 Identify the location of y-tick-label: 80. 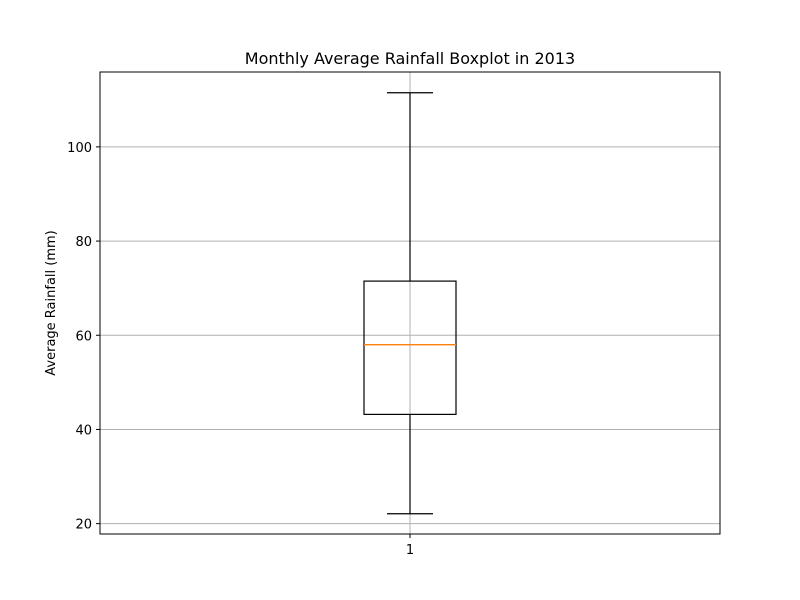
(83, 242).